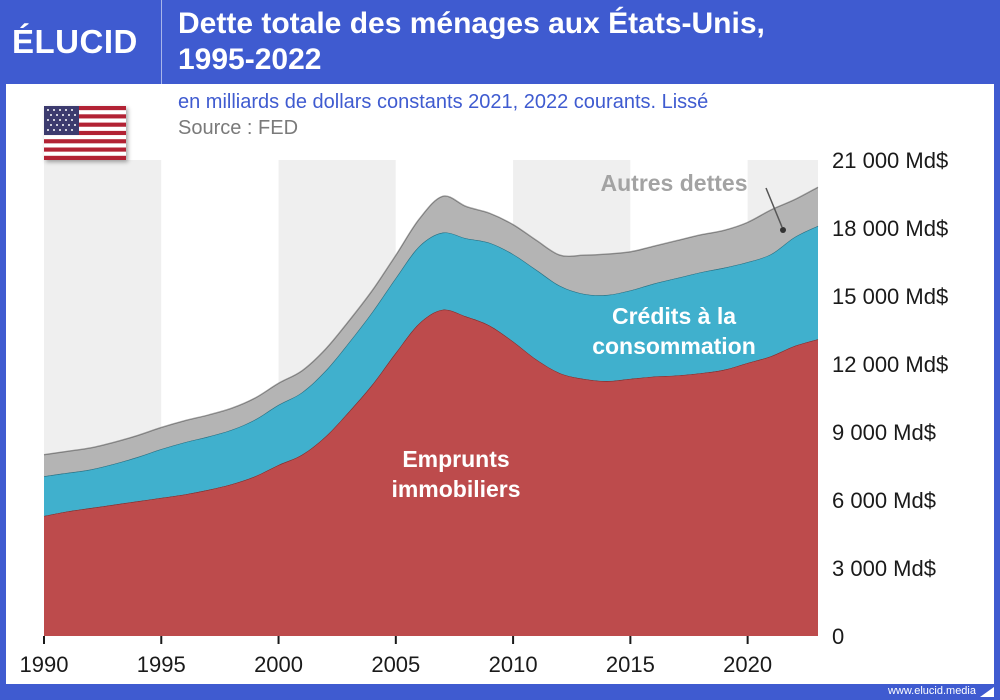  I want to click on x-tick-label-2010: 2010, so click(513, 664).